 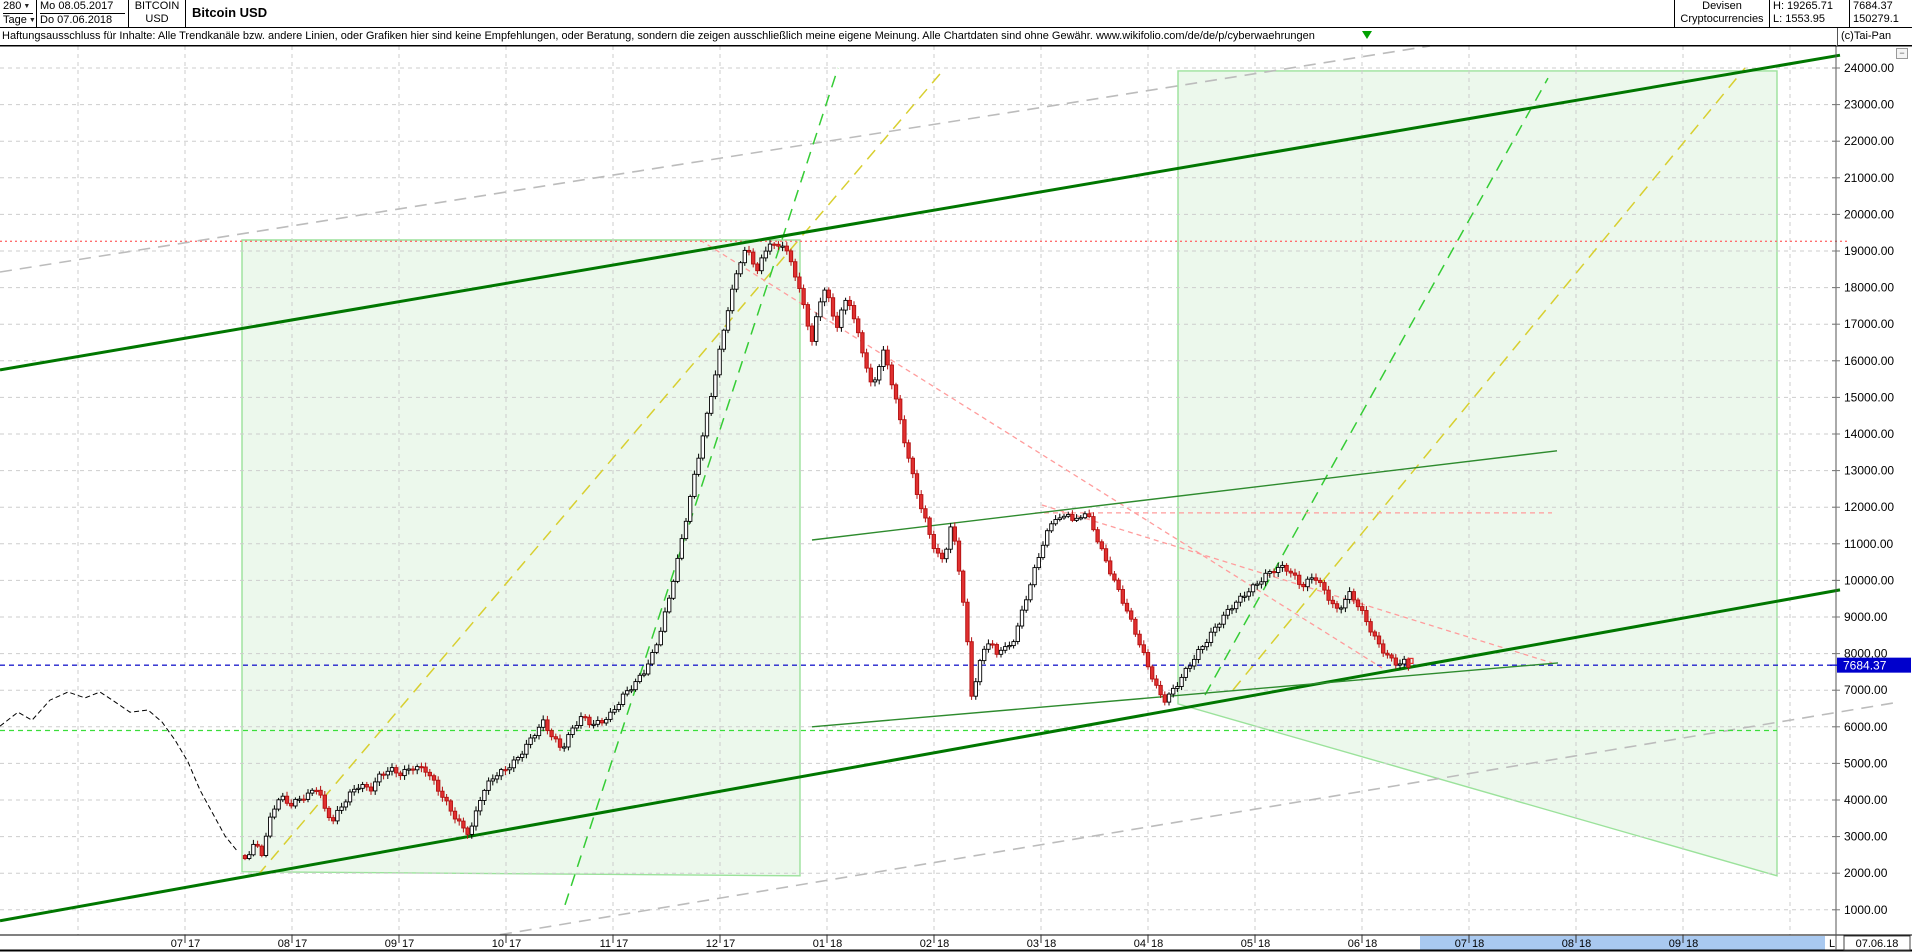 What do you see at coordinates (1866, 800) in the screenshot?
I see `y-tick-label: 4000.00` at bounding box center [1866, 800].